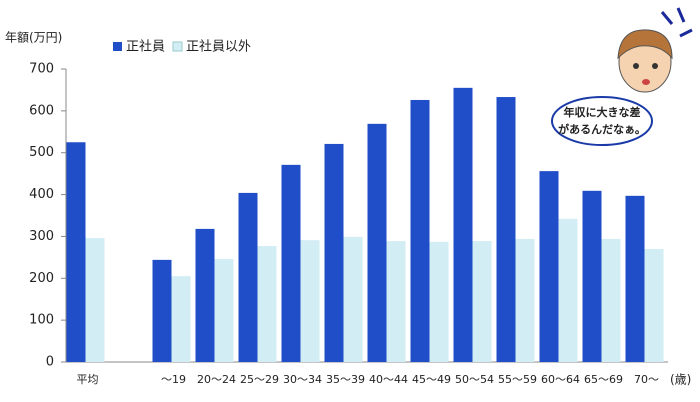 The width and height of the screenshot is (700, 402). I want to click on x-tick-label: 70～, so click(646, 379).